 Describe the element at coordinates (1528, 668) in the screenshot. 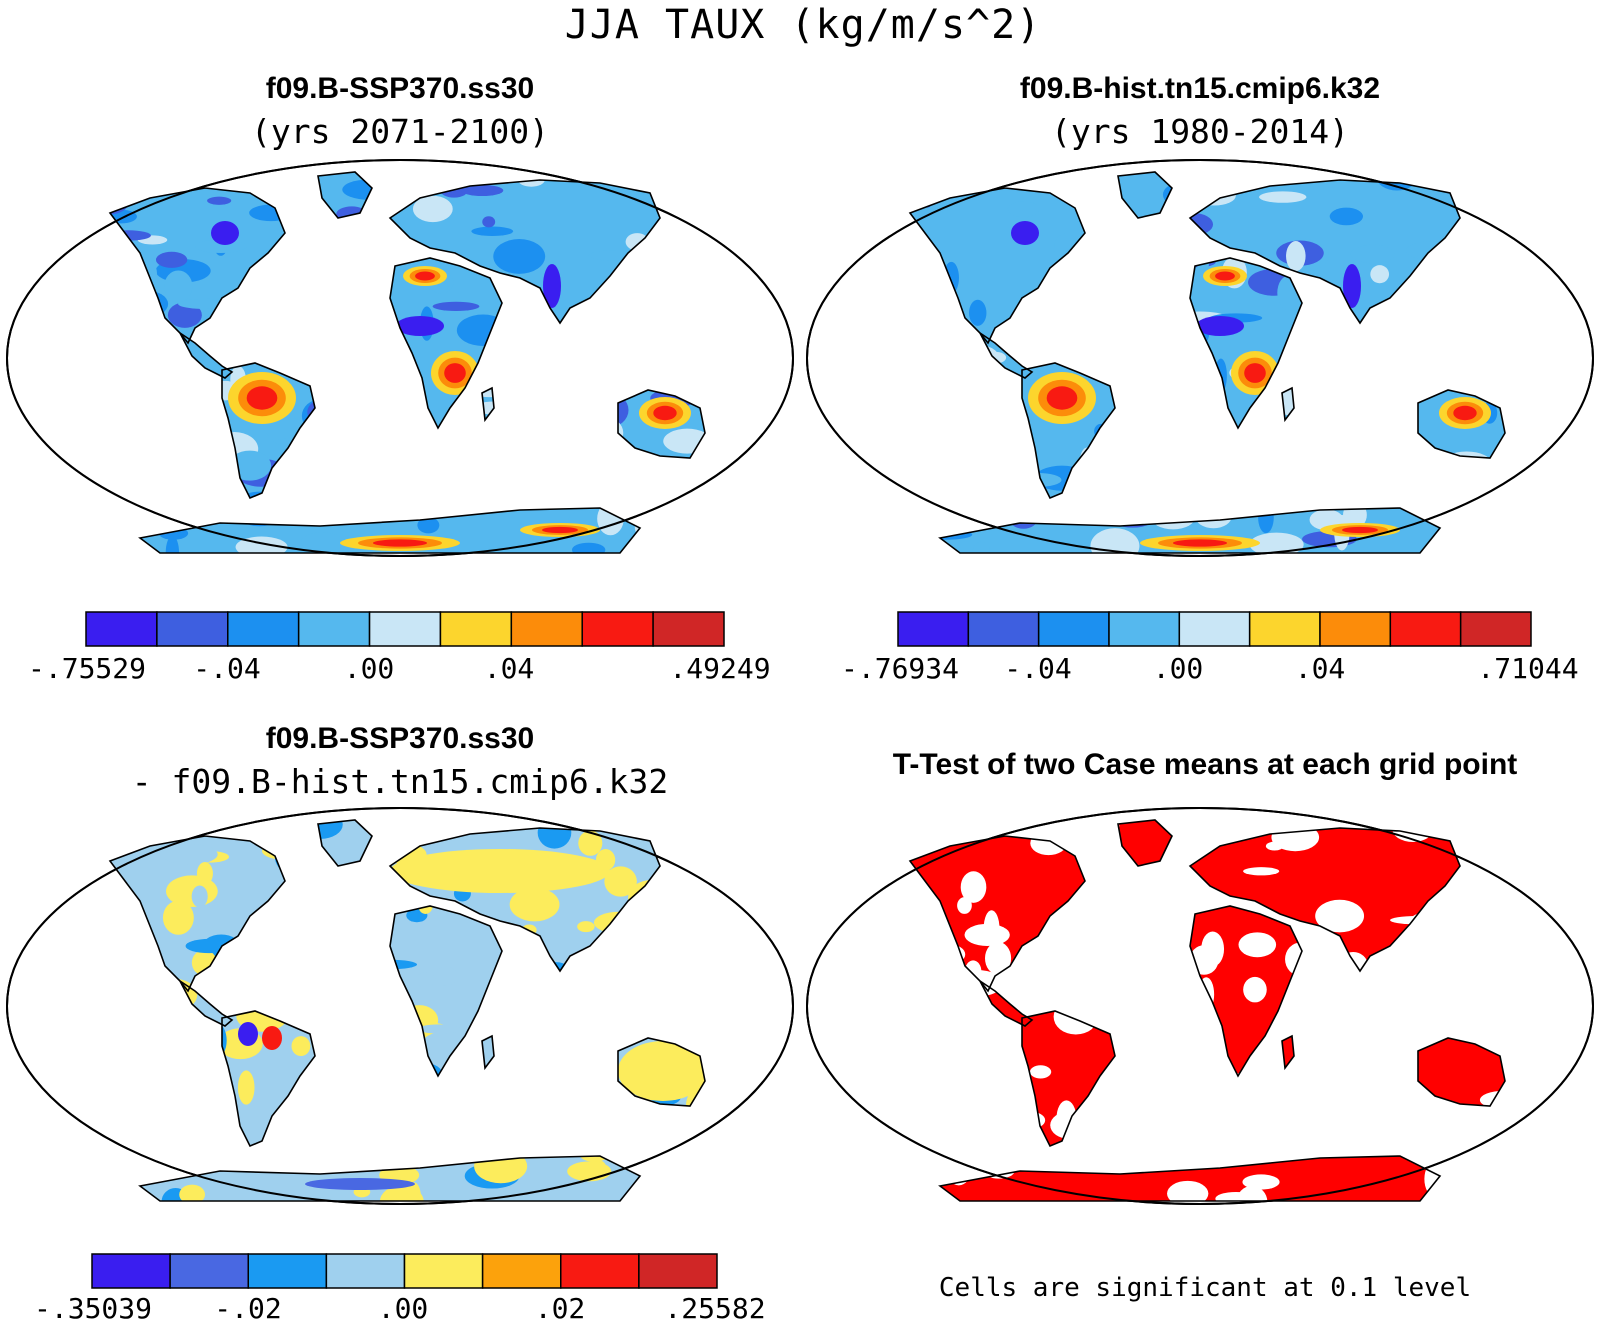

I see `panel-2-colorbar-label-max: .71044` at that location.